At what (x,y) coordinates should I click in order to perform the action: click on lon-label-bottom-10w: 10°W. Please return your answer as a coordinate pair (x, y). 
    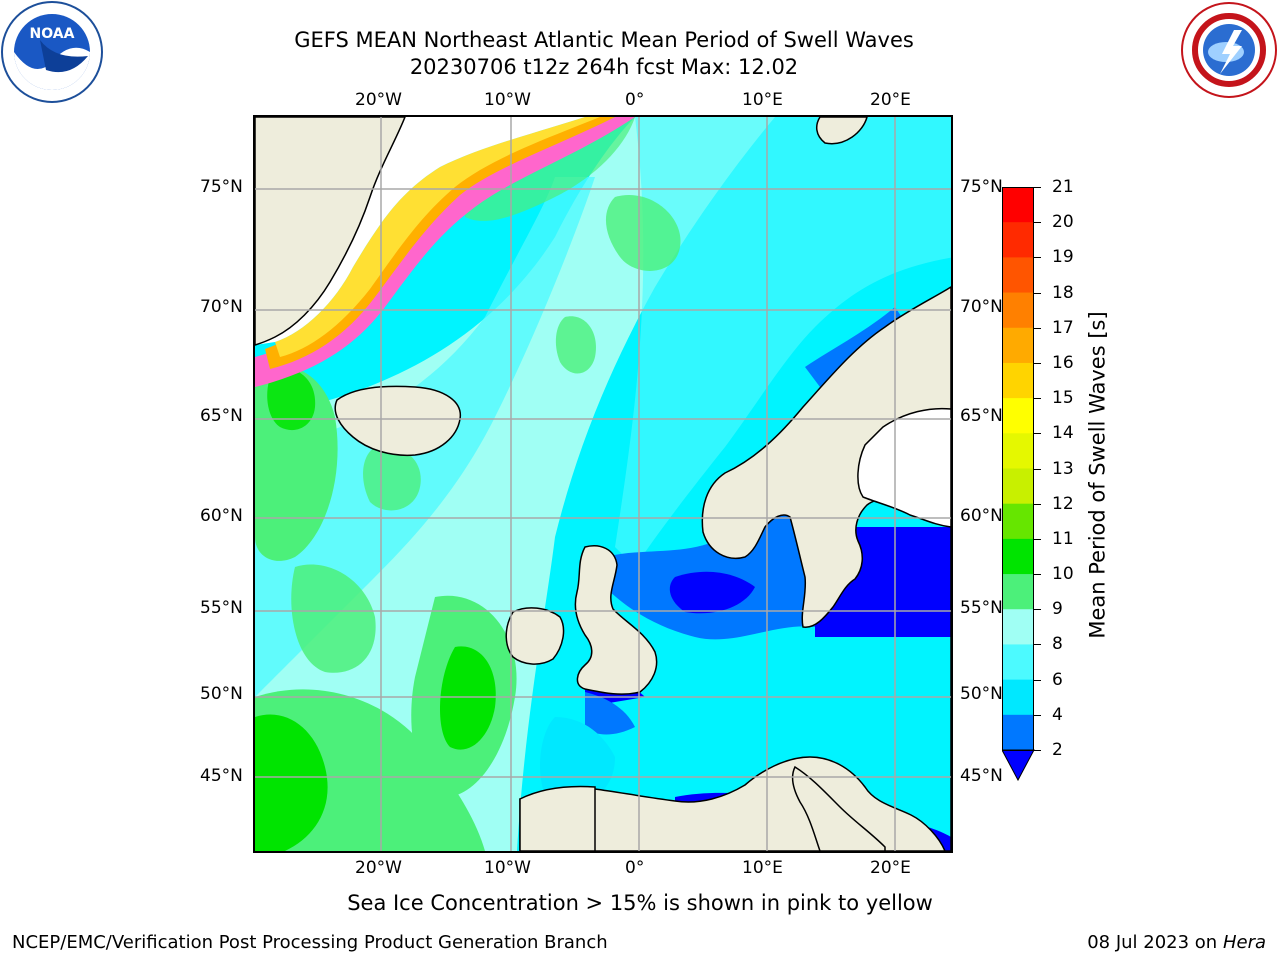
    Looking at the image, I should click on (507, 868).